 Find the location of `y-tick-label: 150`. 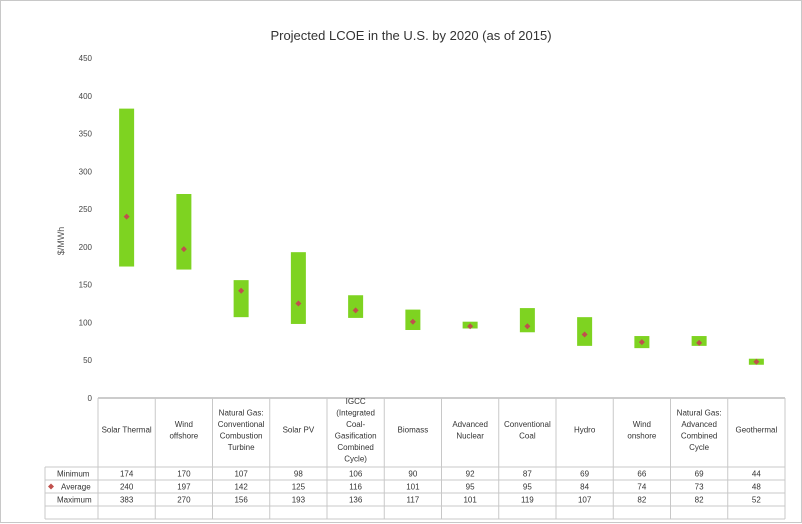

y-tick-label: 150 is located at coordinates (86, 285).